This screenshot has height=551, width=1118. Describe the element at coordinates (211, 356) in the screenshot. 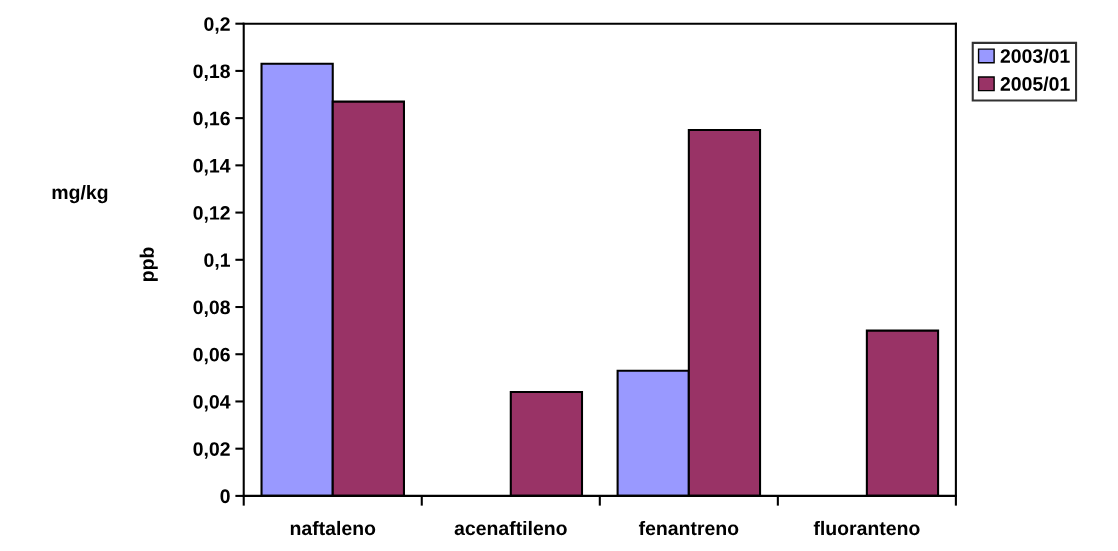

I see `y-tick-label: 0,06` at that location.